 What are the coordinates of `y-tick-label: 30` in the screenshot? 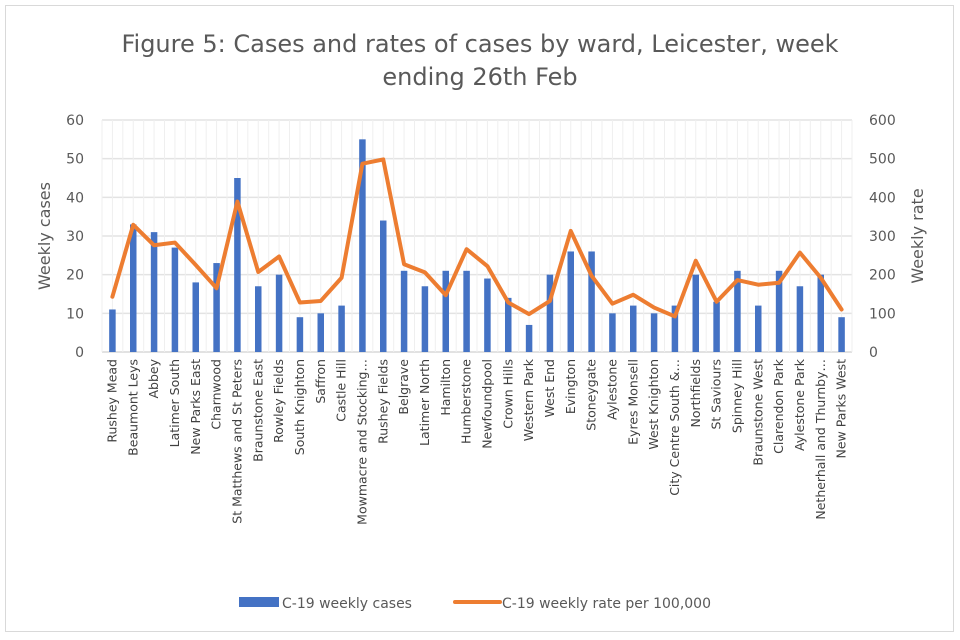 It's located at (75, 237).